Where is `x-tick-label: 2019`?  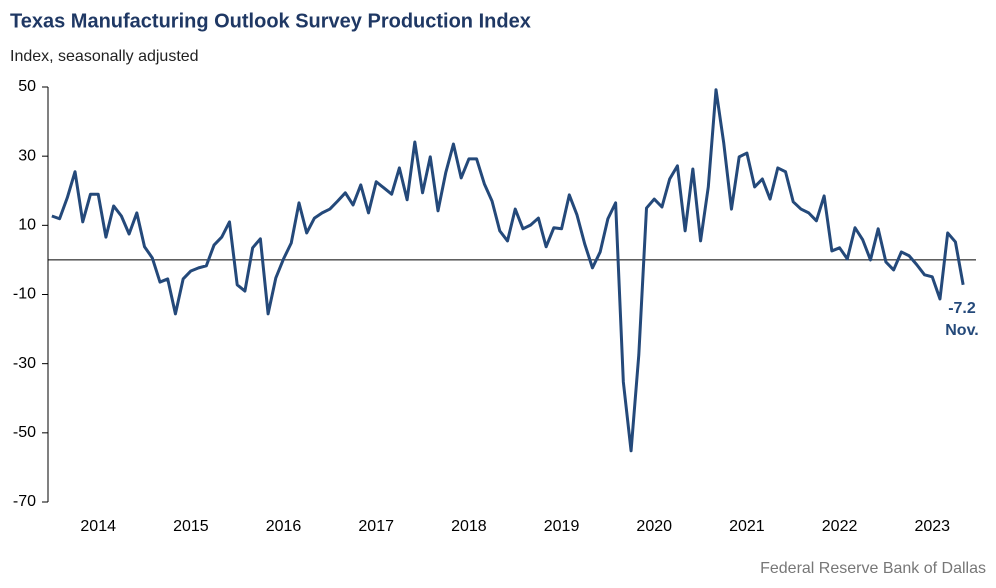
x-tick-label: 2019 is located at coordinates (562, 526).